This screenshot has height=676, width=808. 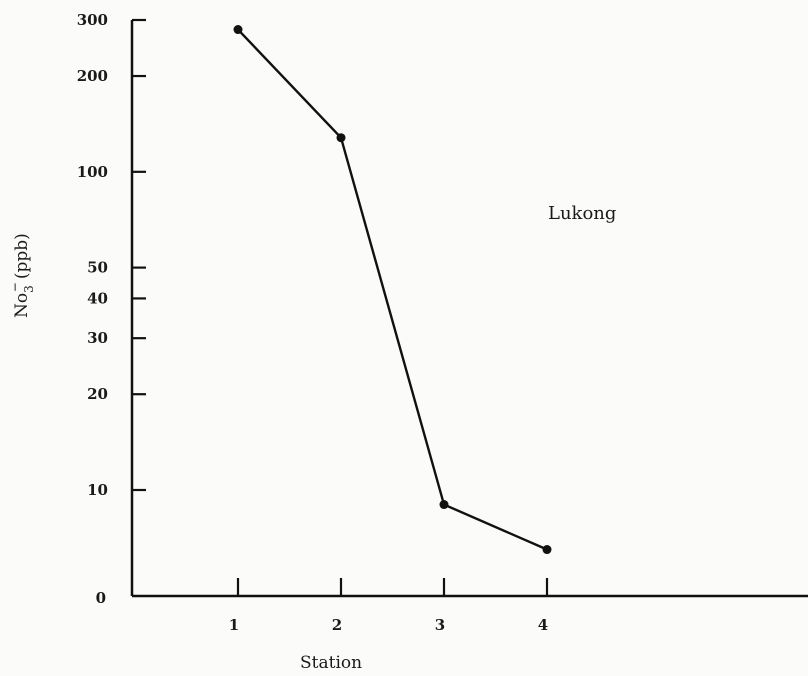 What do you see at coordinates (440, 625) in the screenshot?
I see `x-tick-label: 3` at bounding box center [440, 625].